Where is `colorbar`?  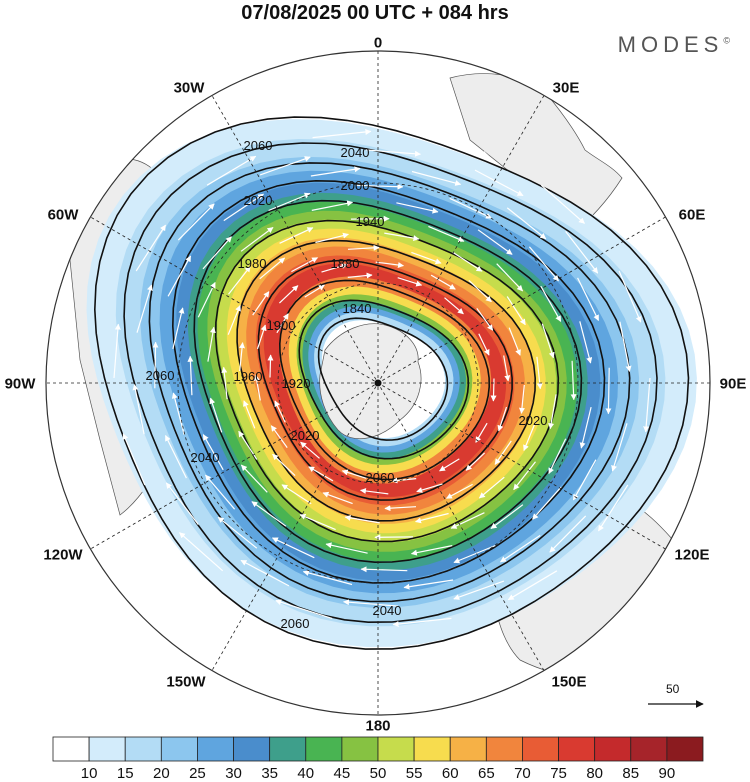 colorbar is located at coordinates (378, 749).